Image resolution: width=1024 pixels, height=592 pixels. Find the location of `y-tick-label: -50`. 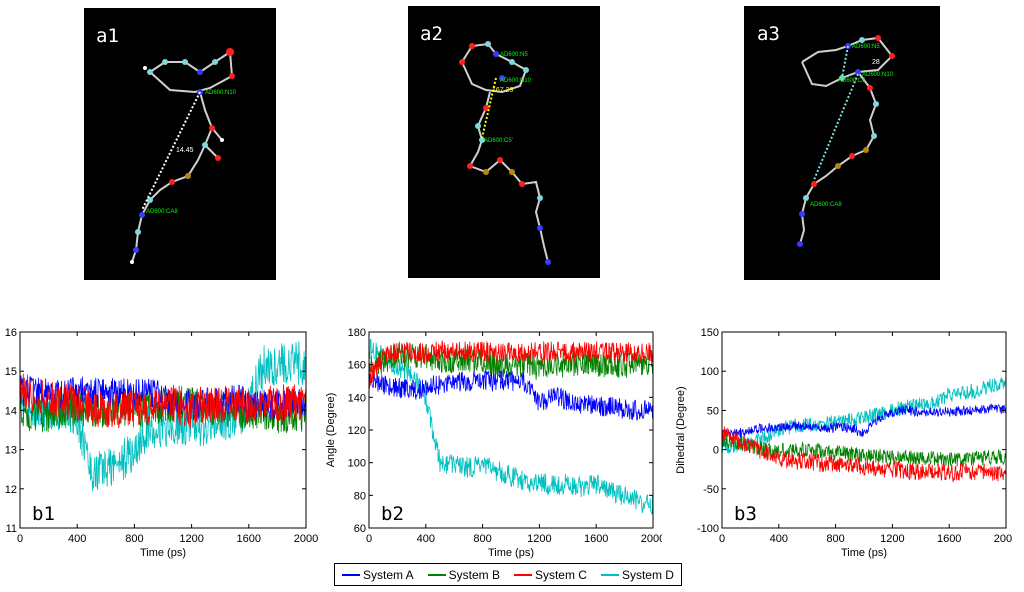

y-tick-label: -50 is located at coordinates (711, 490).